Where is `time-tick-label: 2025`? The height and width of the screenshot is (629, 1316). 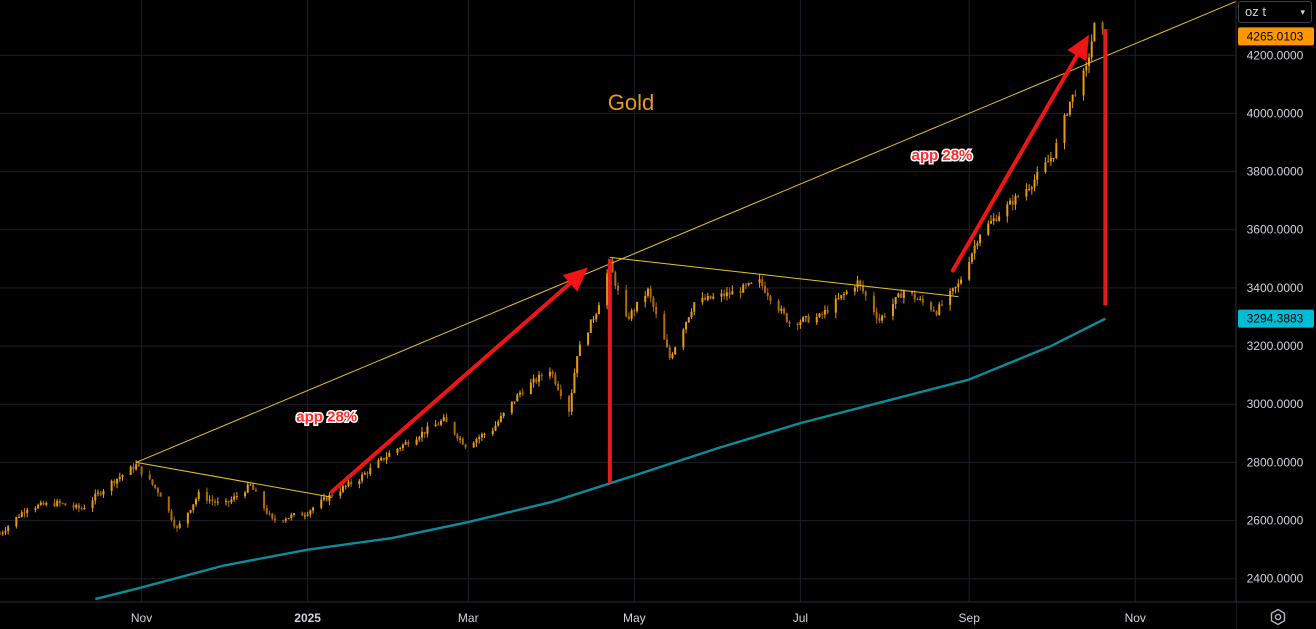
time-tick-label: 2025 is located at coordinates (307, 618).